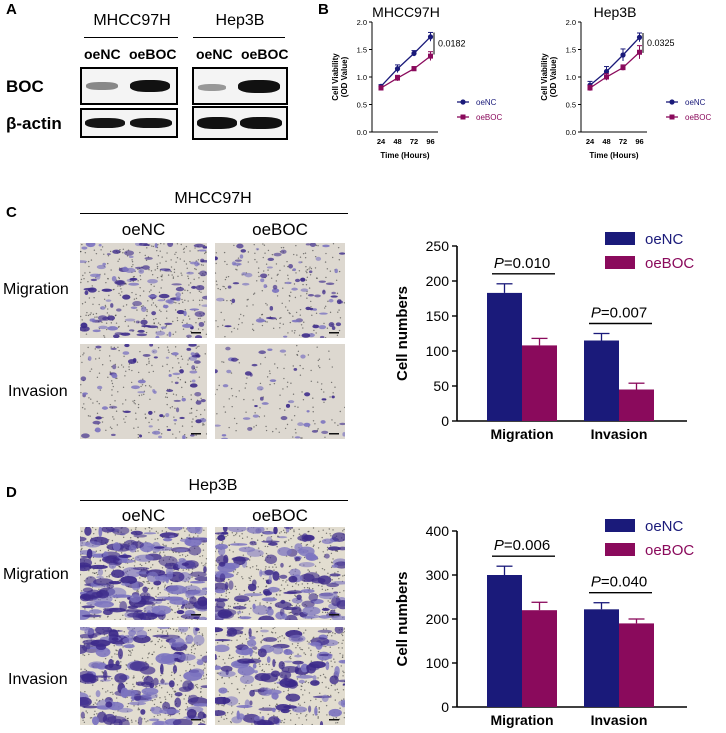  I want to click on p-value-label: P=0.006, so click(522, 545).